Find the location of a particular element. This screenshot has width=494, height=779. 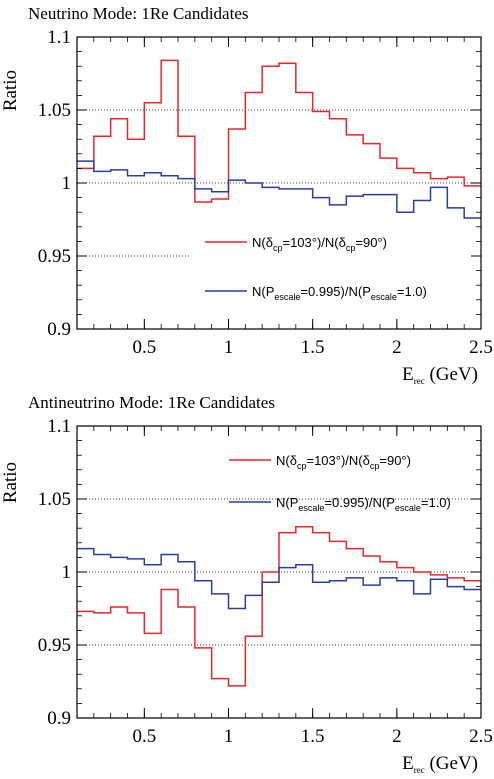

panel-title: Antineutrino Mode: 1Re Candidates is located at coordinates (151, 402).